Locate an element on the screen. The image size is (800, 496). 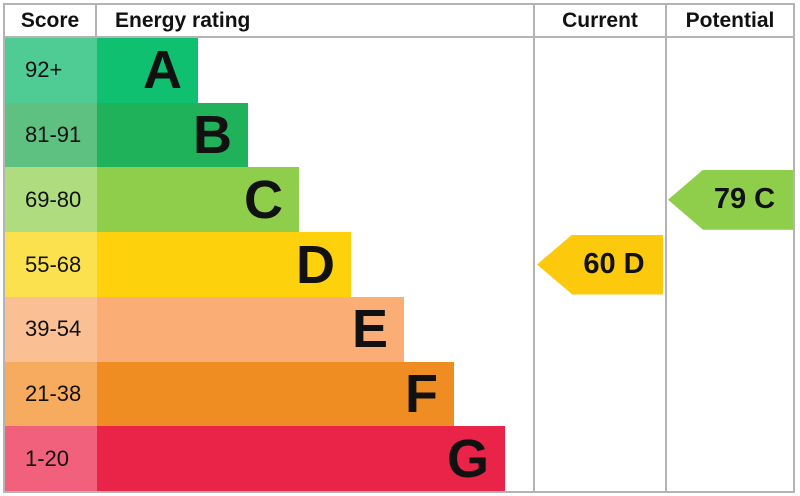
band-score-cell: 69-80 is located at coordinates (51, 200).